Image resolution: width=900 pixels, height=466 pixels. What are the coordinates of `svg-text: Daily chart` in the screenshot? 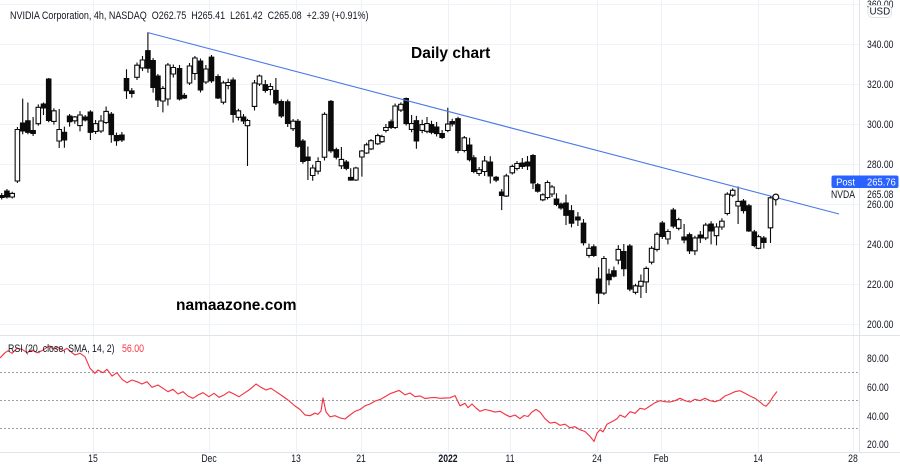 It's located at (450, 53).